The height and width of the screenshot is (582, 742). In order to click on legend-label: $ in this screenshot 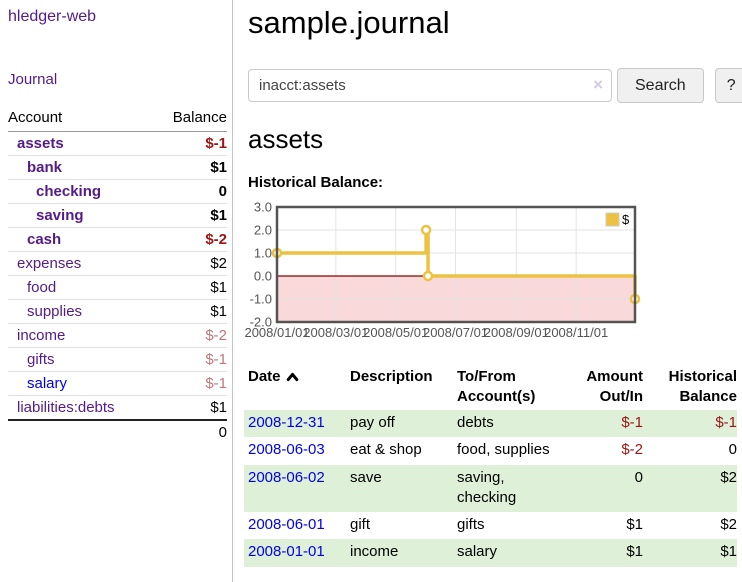, I will do `click(626, 219)`.